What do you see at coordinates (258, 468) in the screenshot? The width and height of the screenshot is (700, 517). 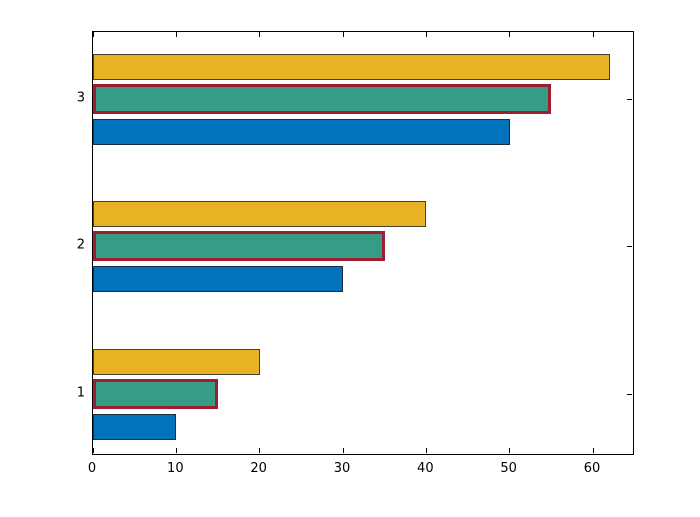 I see `x-tick-label: 20` at bounding box center [258, 468].